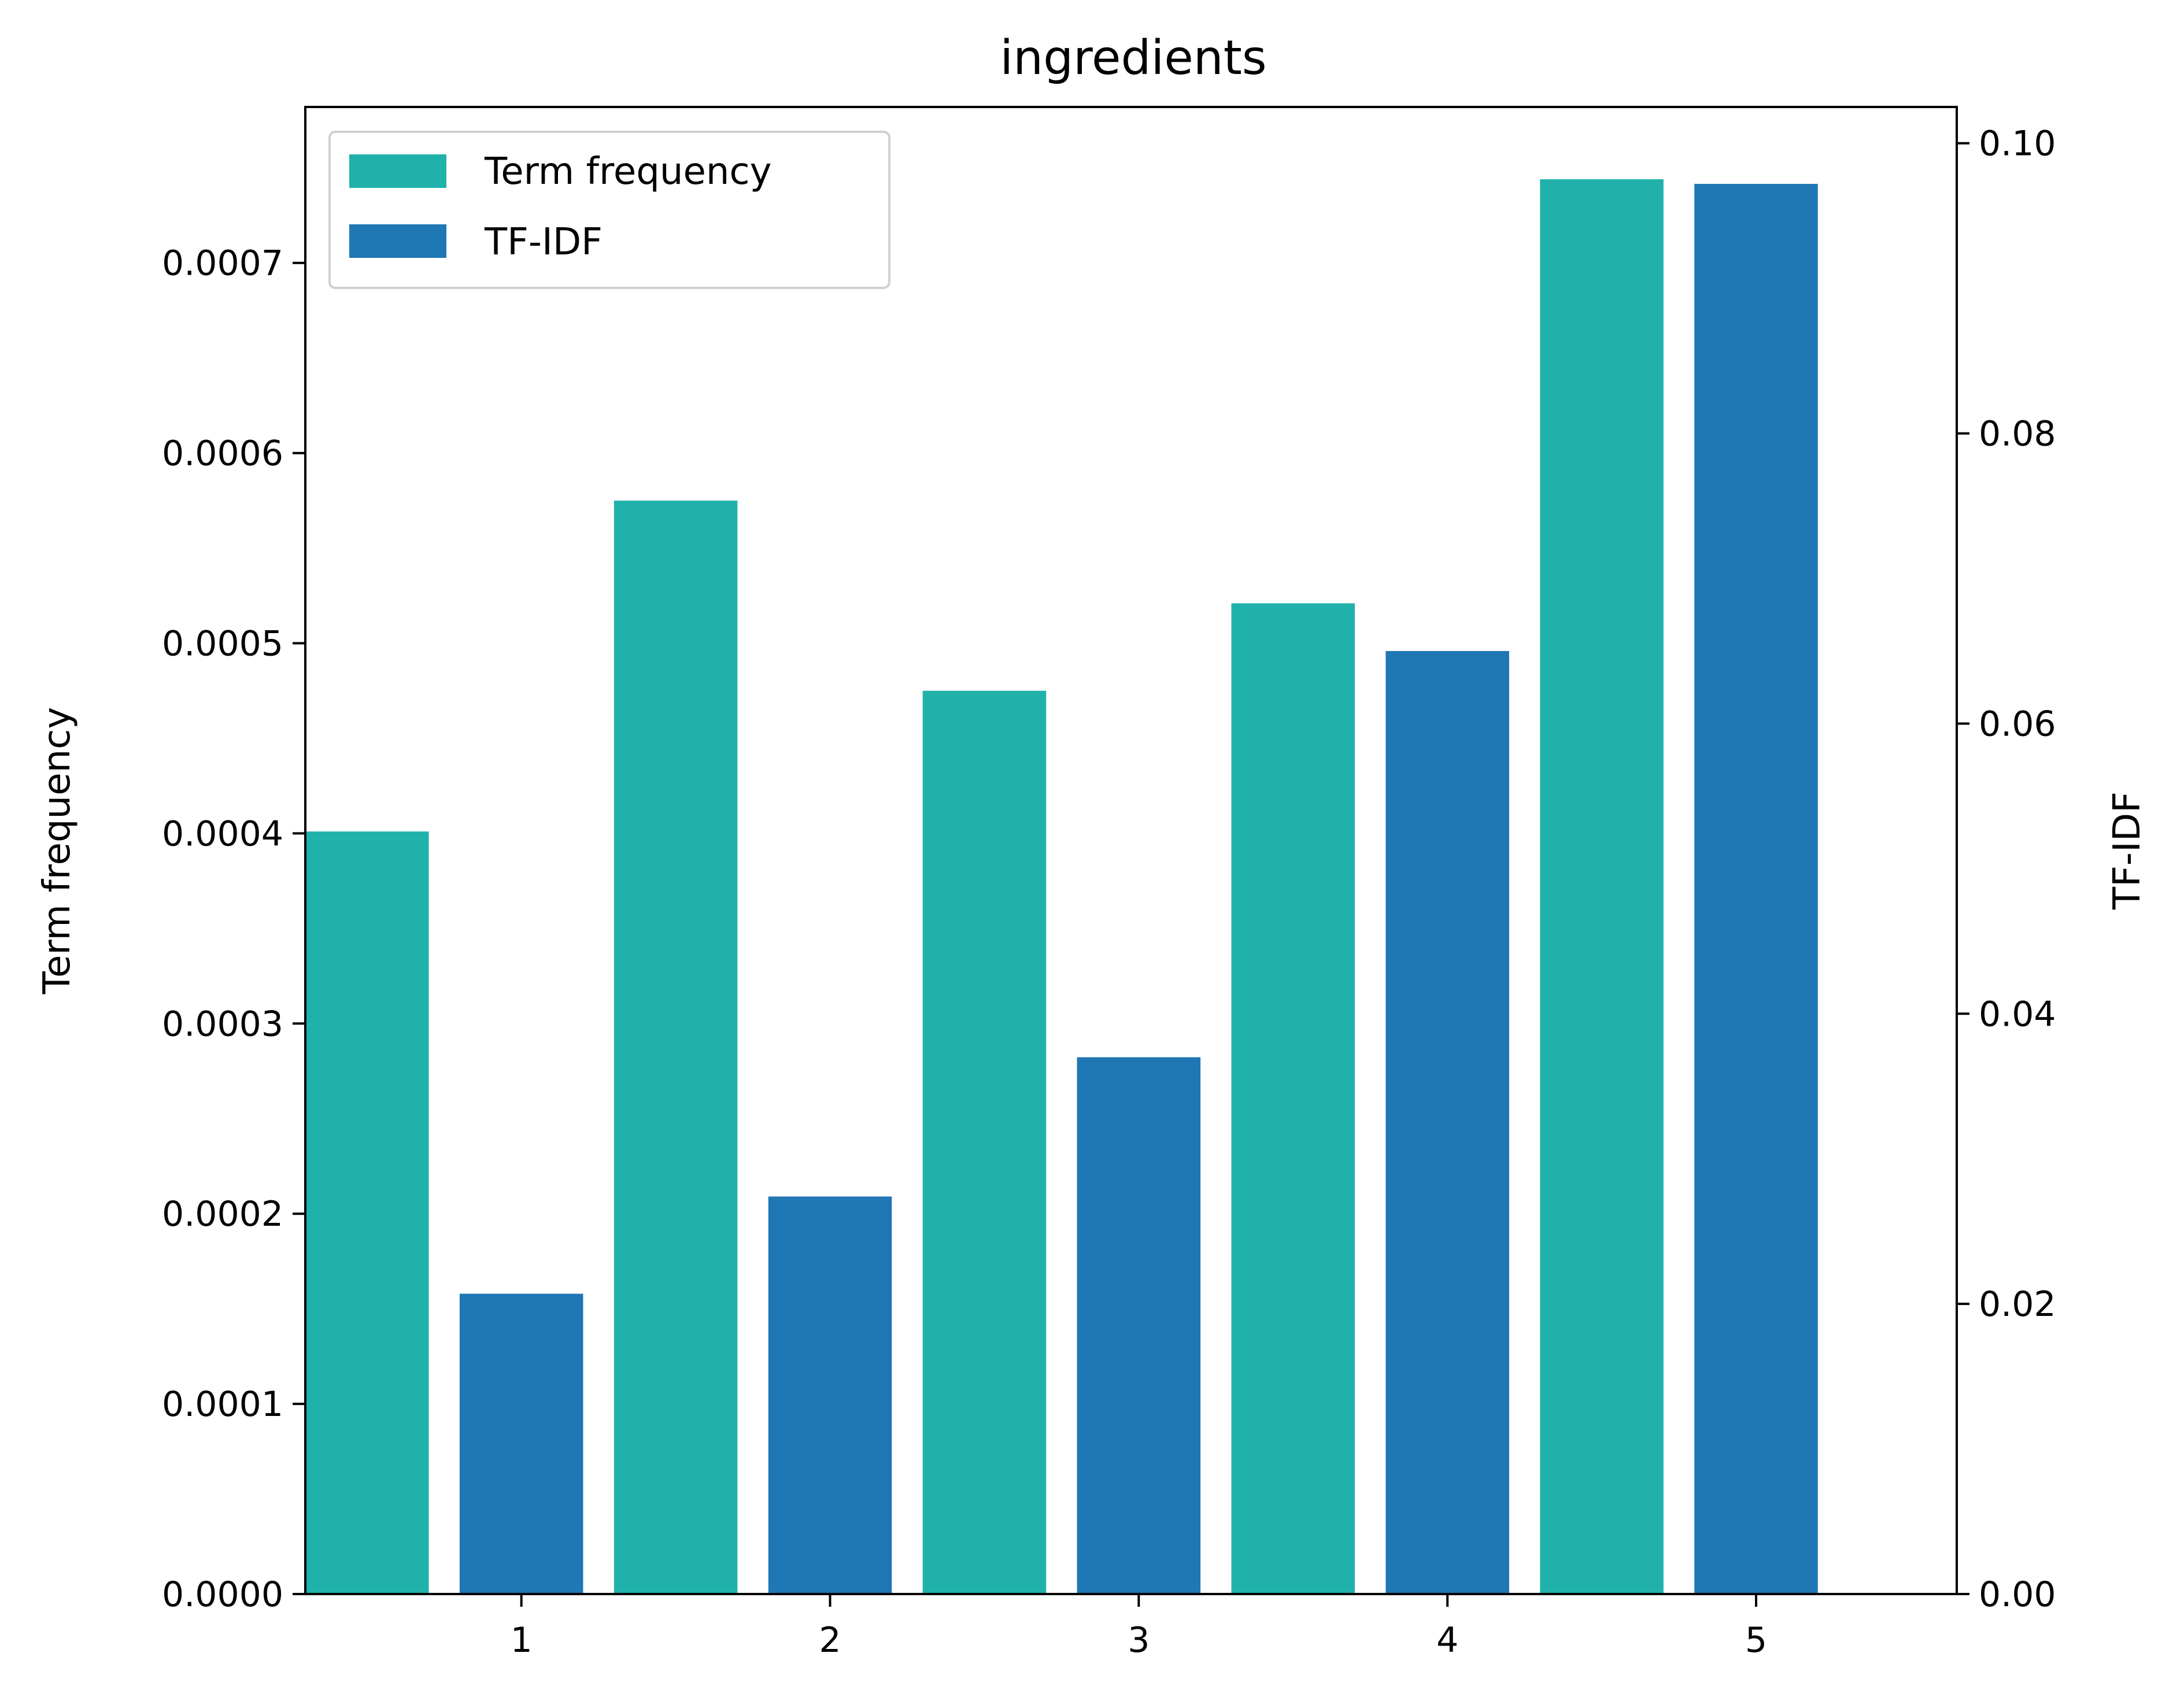  Describe the element at coordinates (398, 241) in the screenshot. I see `legend-swatch-tf-idf` at that location.